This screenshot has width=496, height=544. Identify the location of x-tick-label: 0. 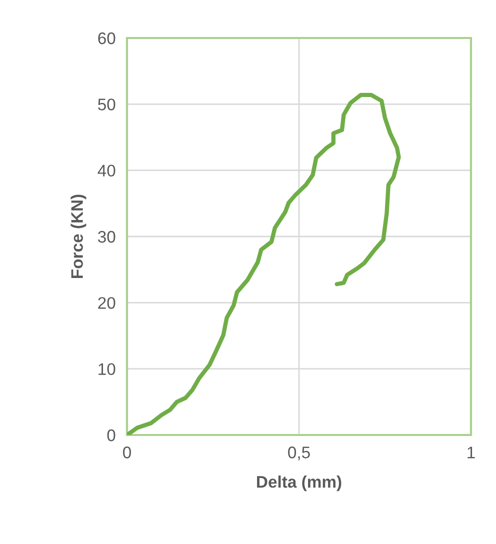
(127, 452).